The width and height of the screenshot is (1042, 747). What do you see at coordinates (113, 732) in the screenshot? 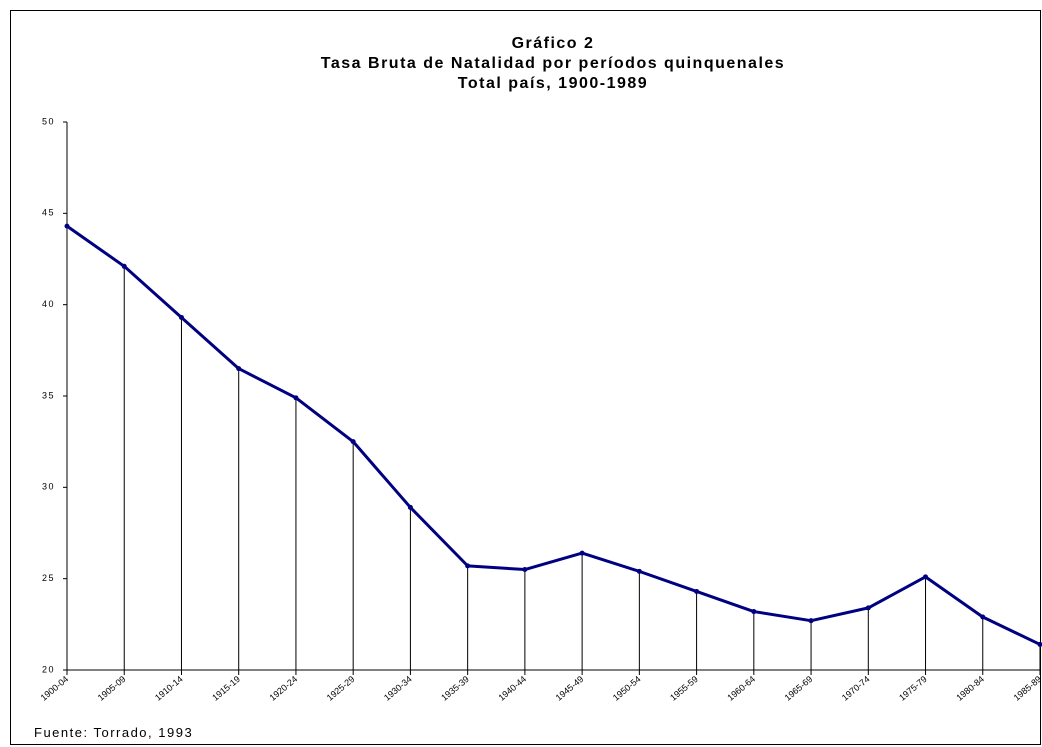
I see `source-note: Fuente: Torrado, 1993` at bounding box center [113, 732].